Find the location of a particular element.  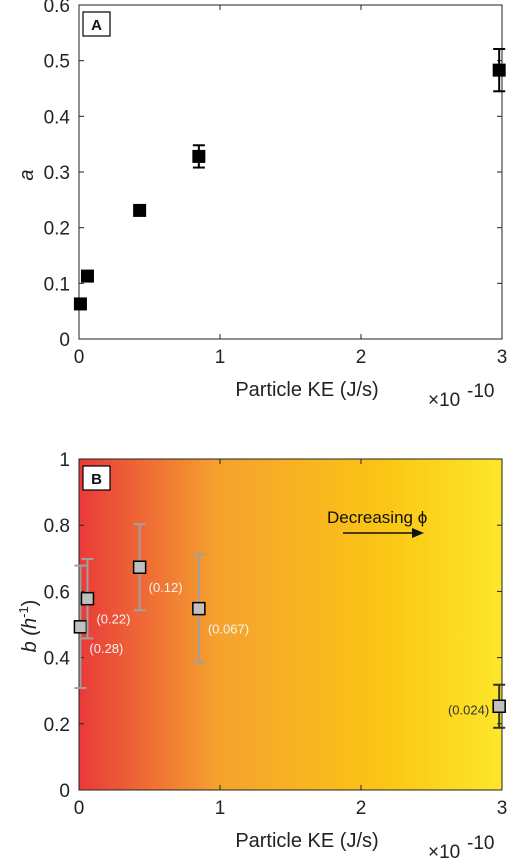

y-tick-label-b: 0.6 is located at coordinates (57, 592).